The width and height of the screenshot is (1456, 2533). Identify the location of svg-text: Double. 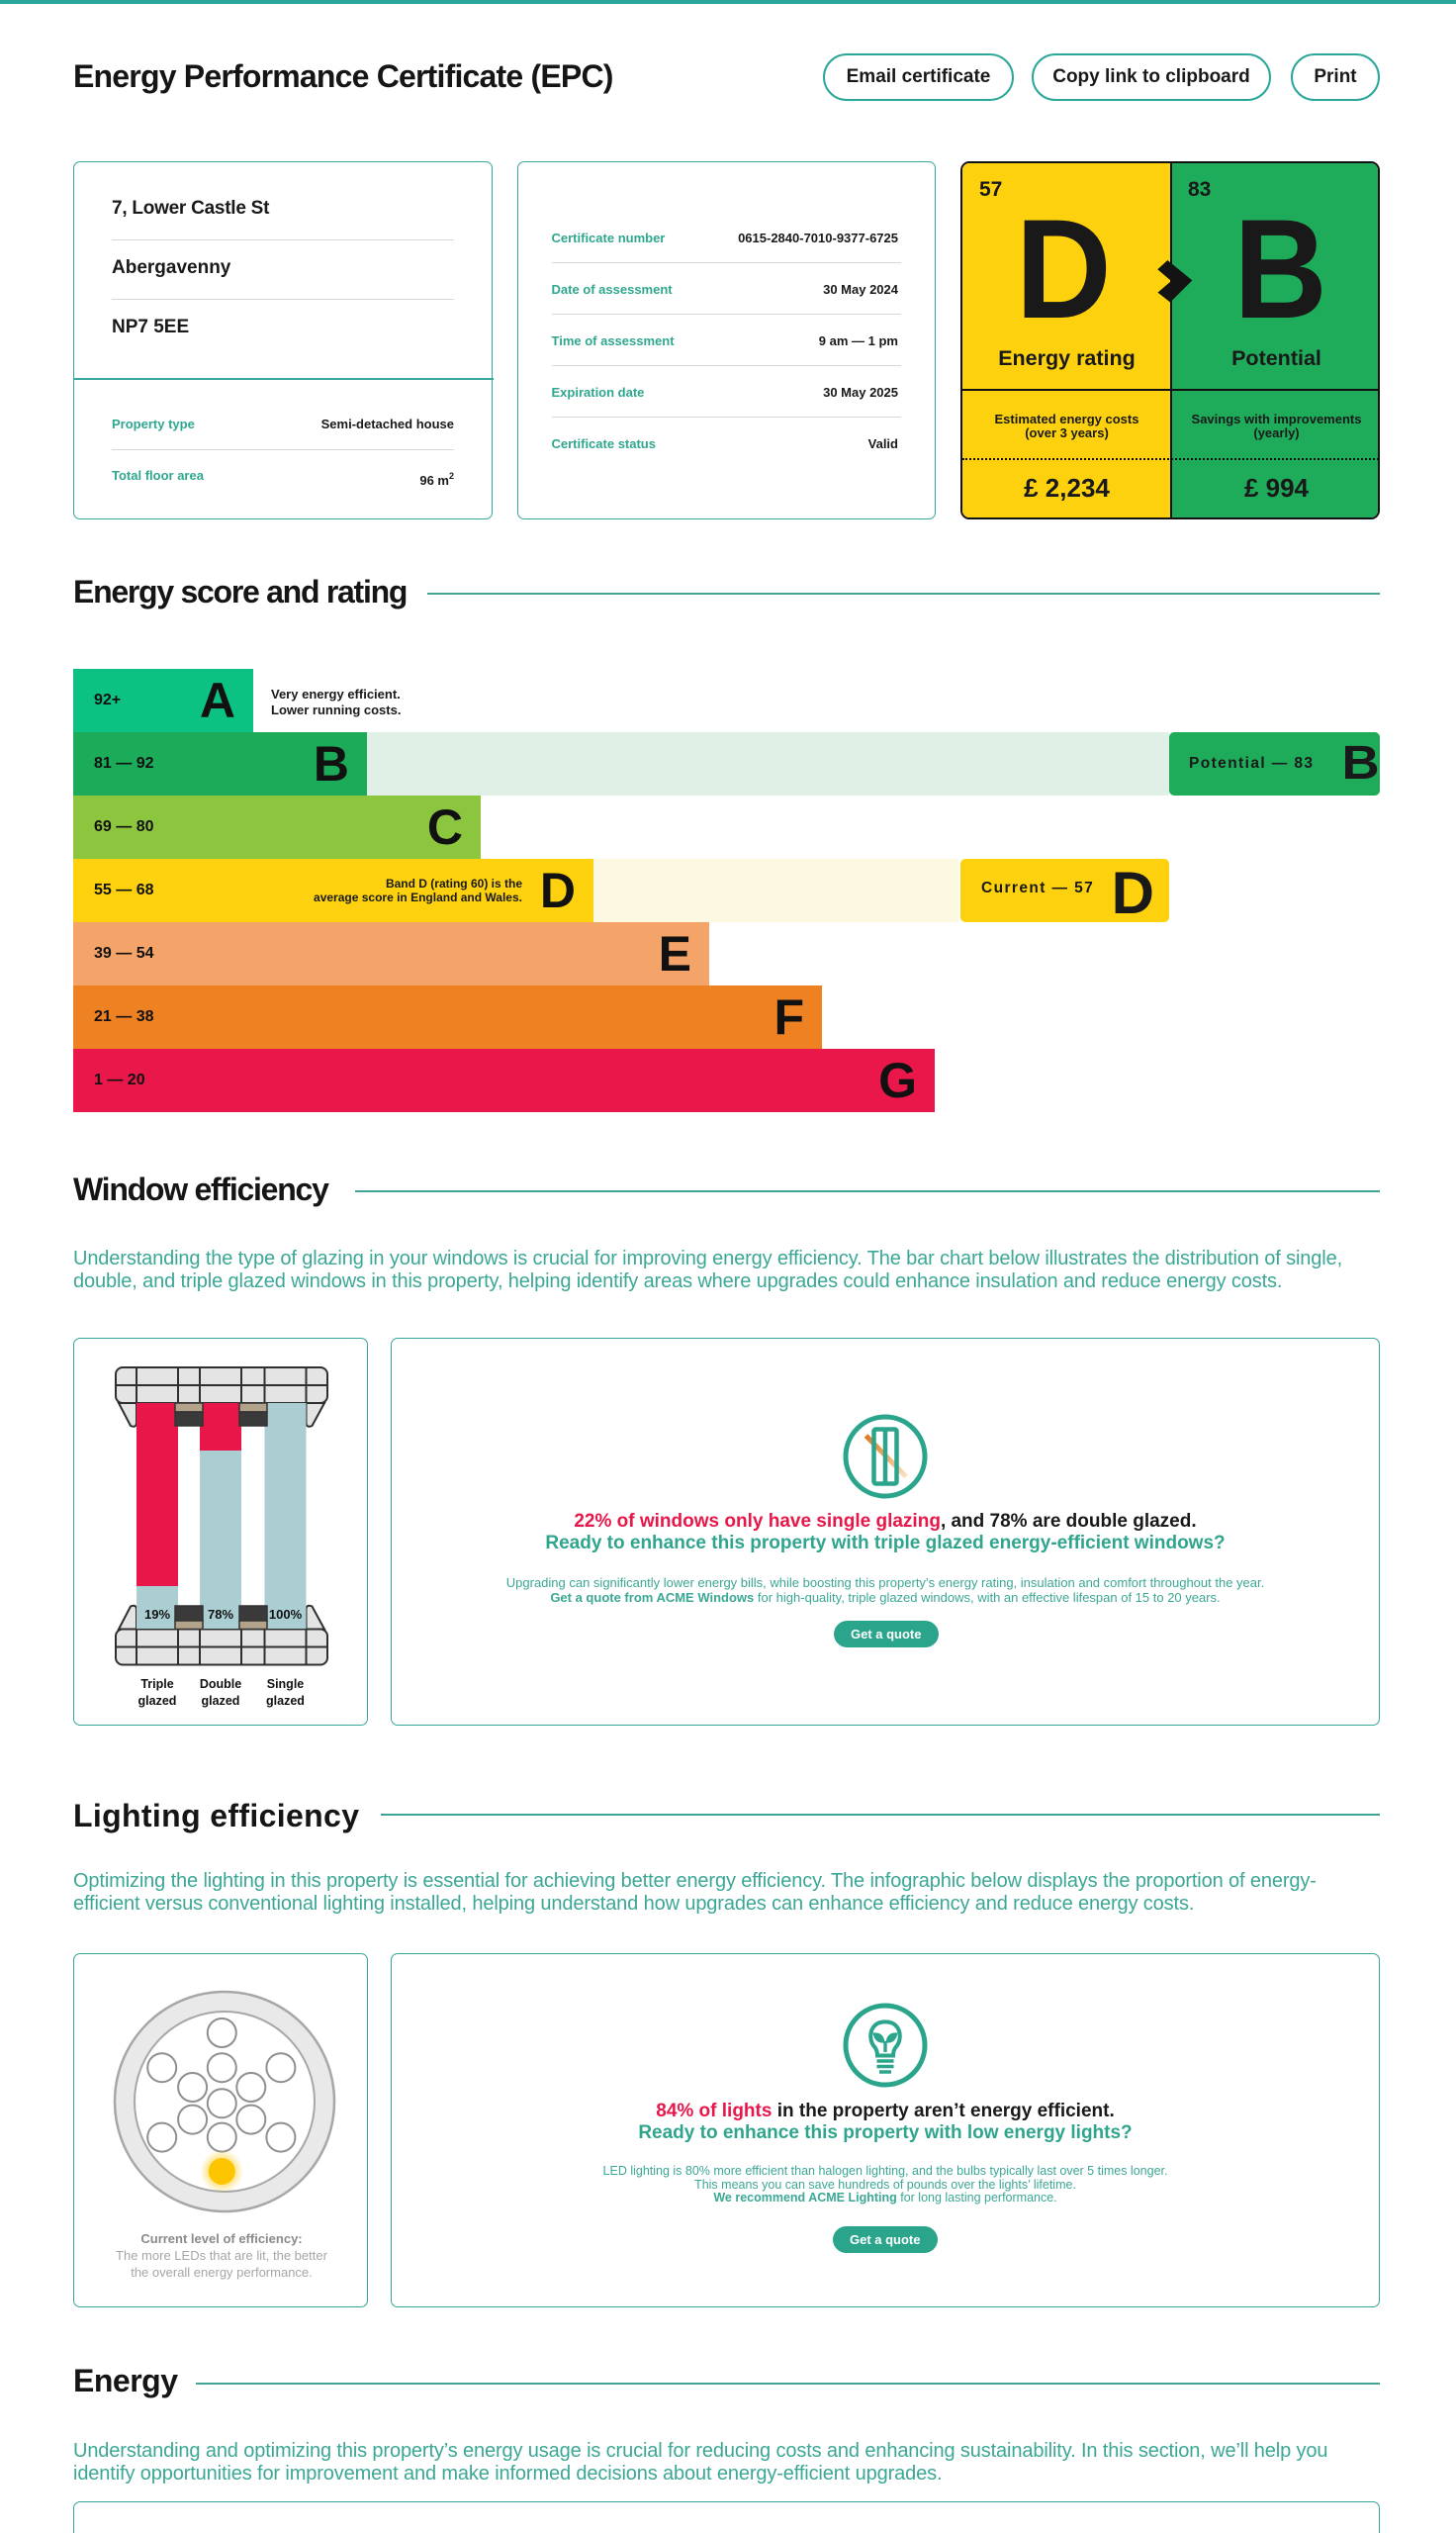
(220, 1684).